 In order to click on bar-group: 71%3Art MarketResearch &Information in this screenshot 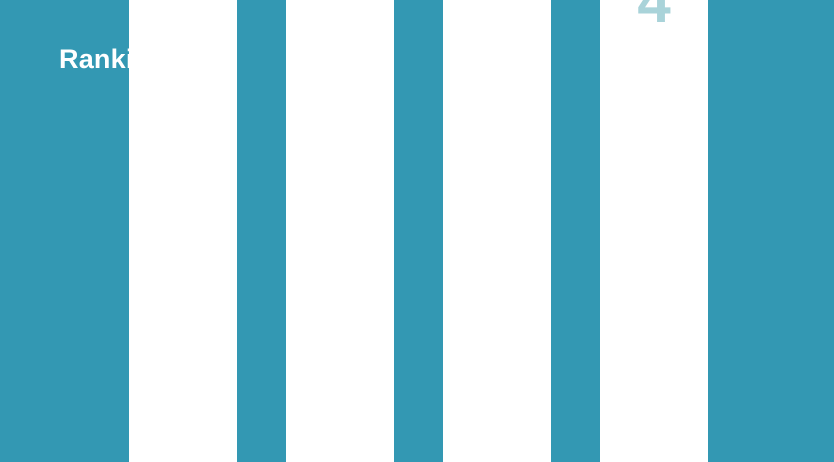, I will do `click(497, 231)`.